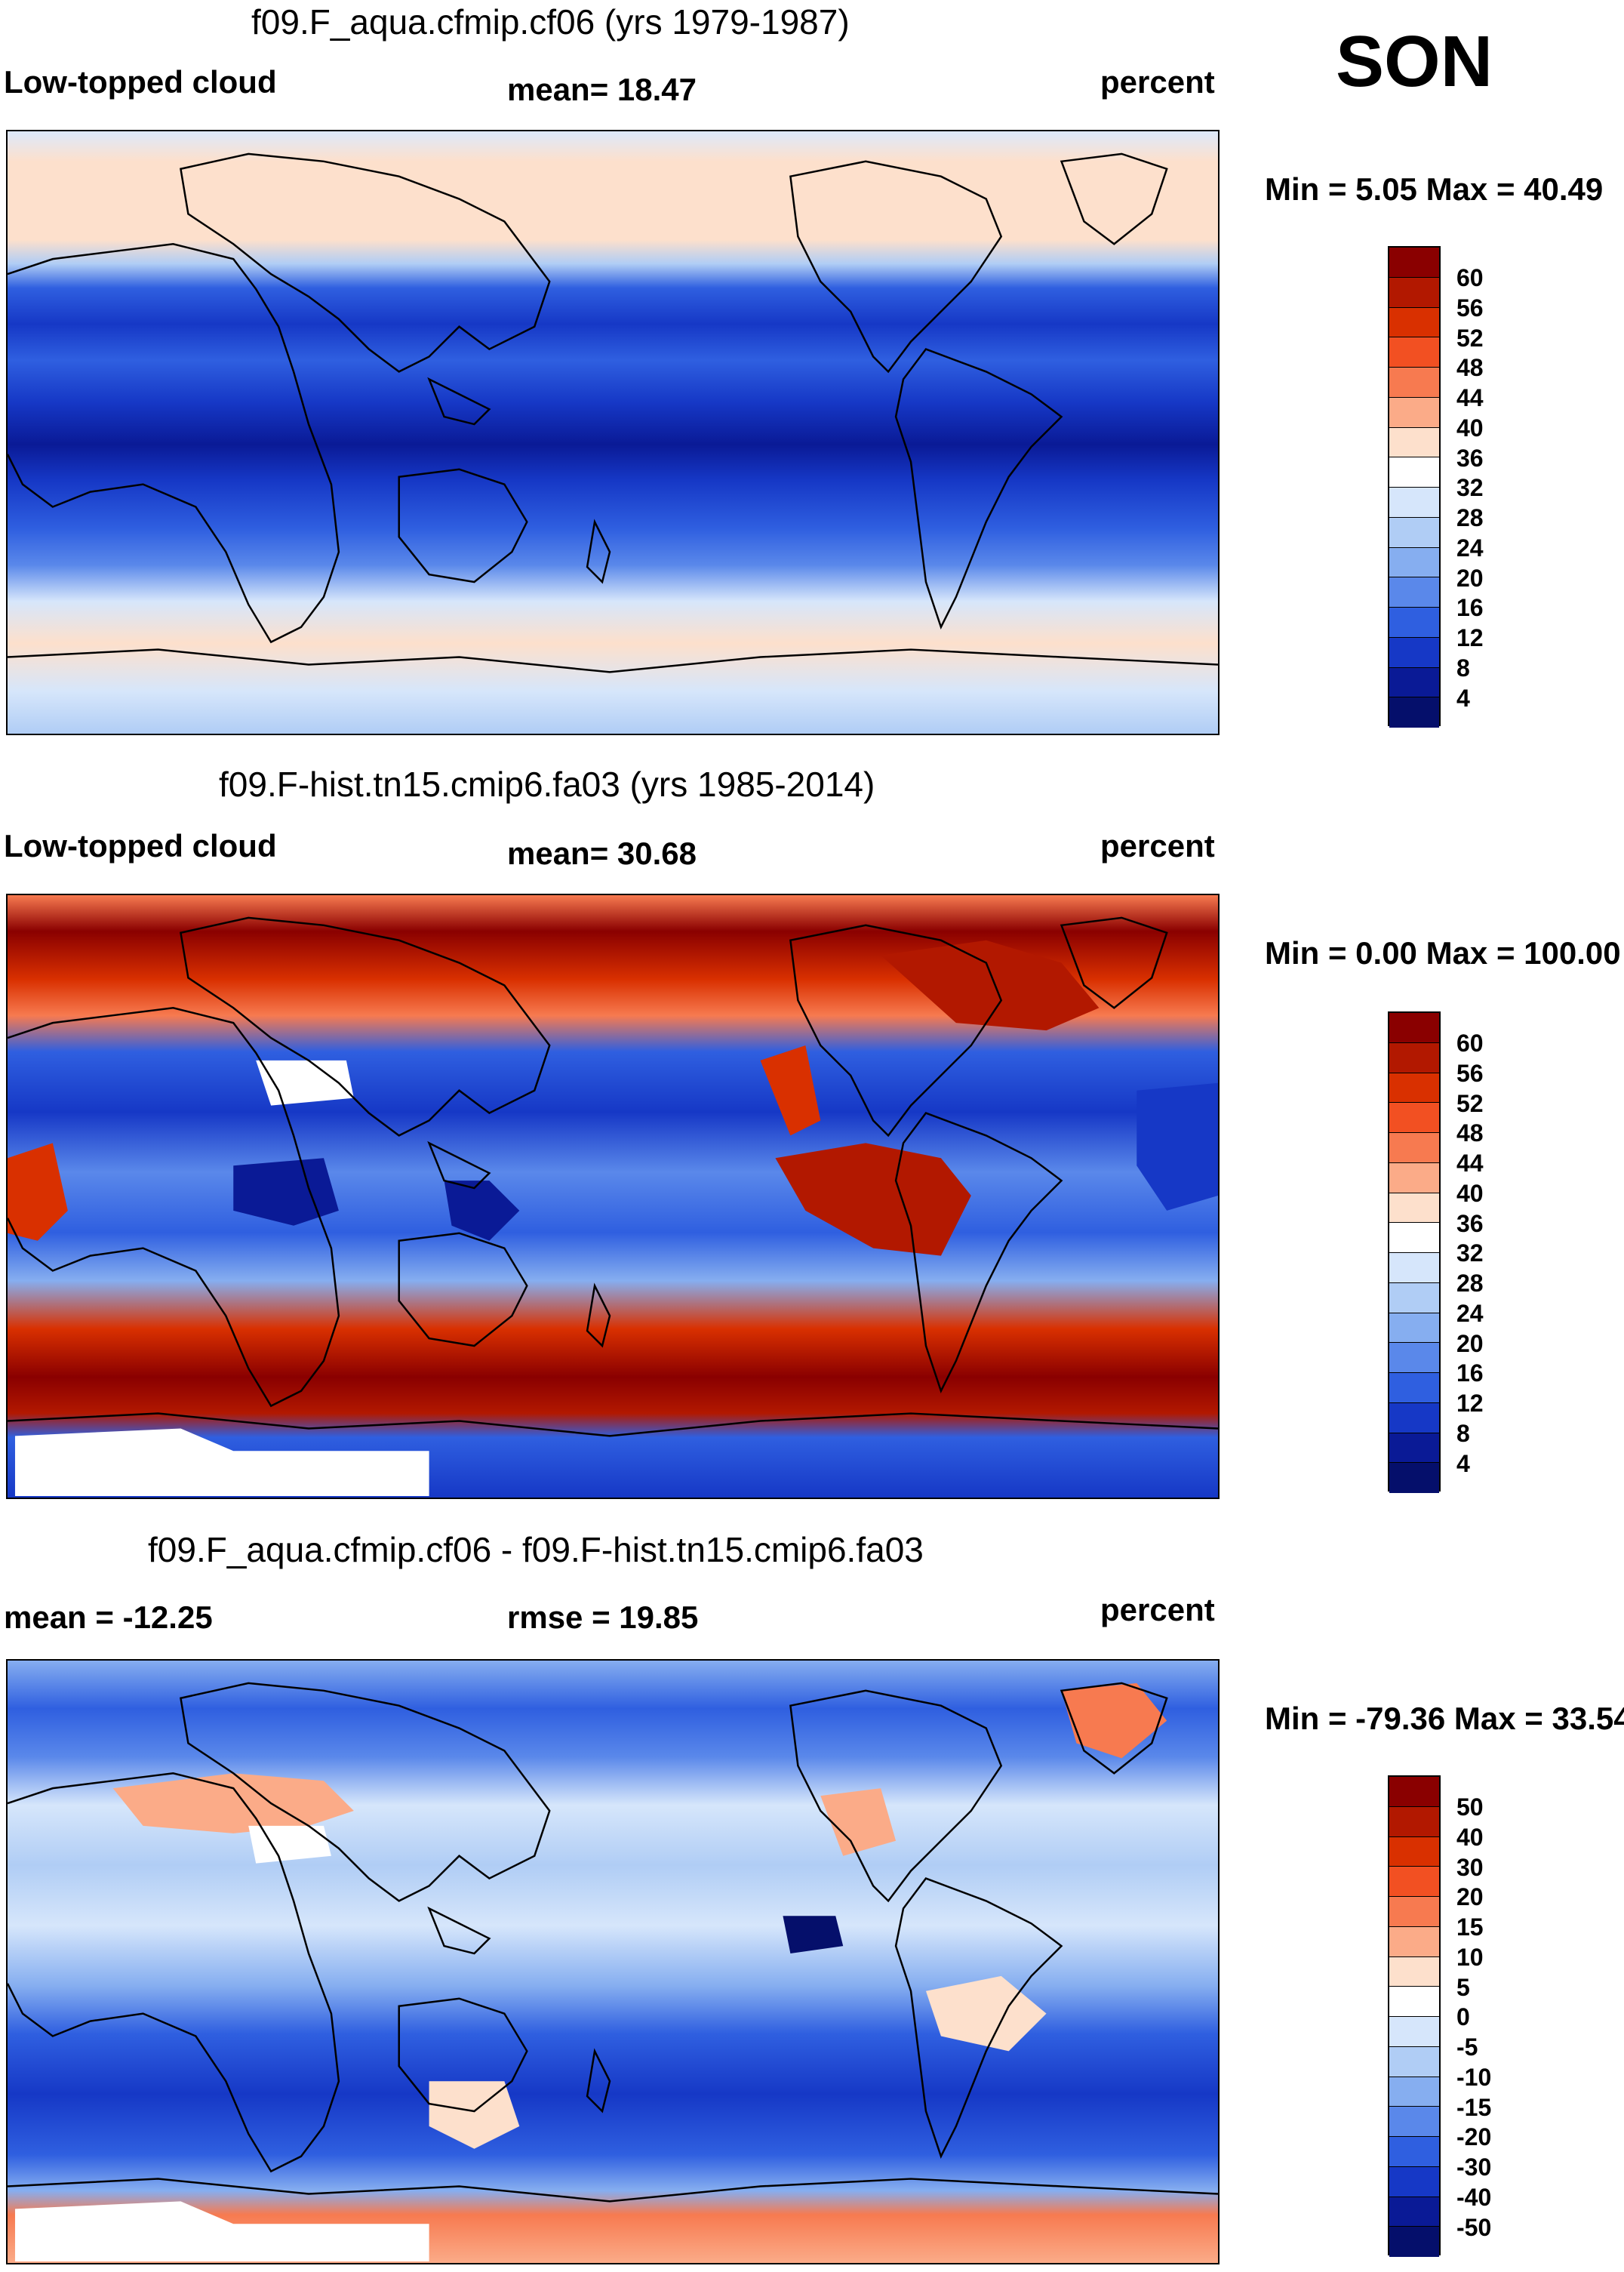 The width and height of the screenshot is (1624, 2272). I want to click on panel-2-minmax-label: Min = 0.00 Max = 100.00, so click(1443, 953).